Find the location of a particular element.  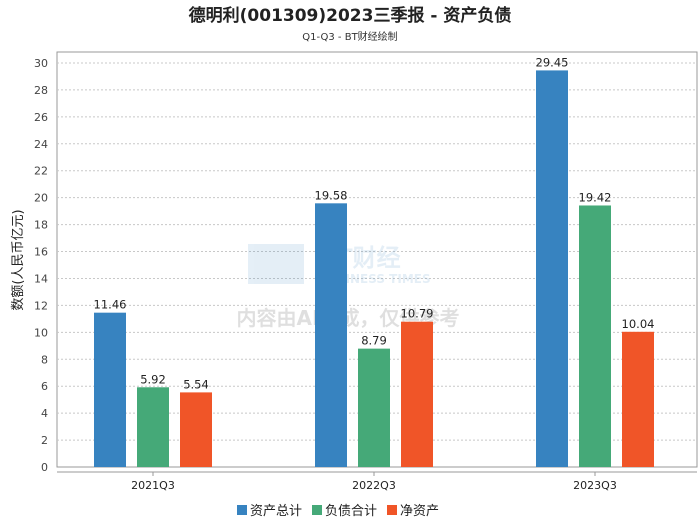

legend-label: 净资产 is located at coordinates (419, 511).